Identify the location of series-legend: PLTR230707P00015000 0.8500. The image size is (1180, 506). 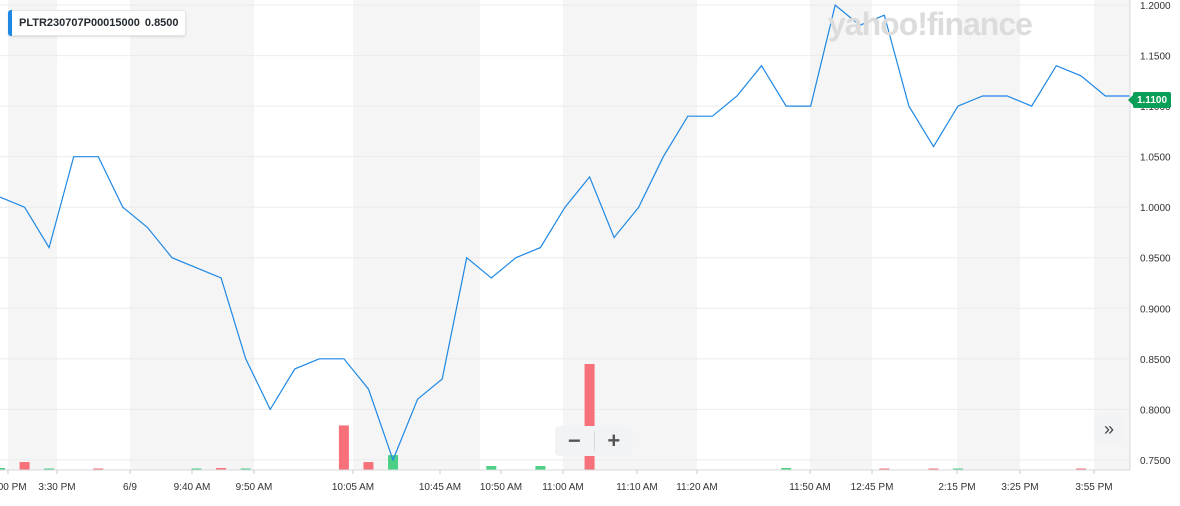
(97, 23).